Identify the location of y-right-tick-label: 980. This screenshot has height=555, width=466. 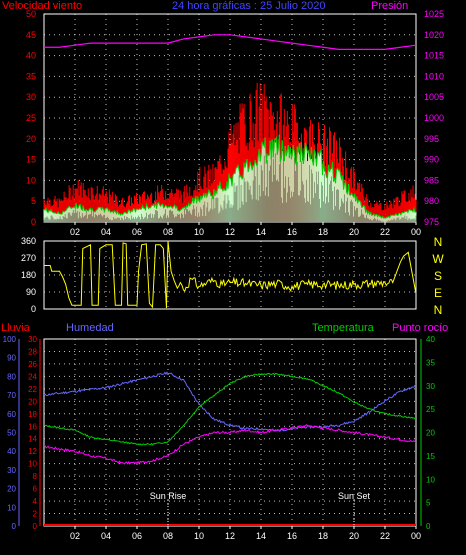
(431, 201).